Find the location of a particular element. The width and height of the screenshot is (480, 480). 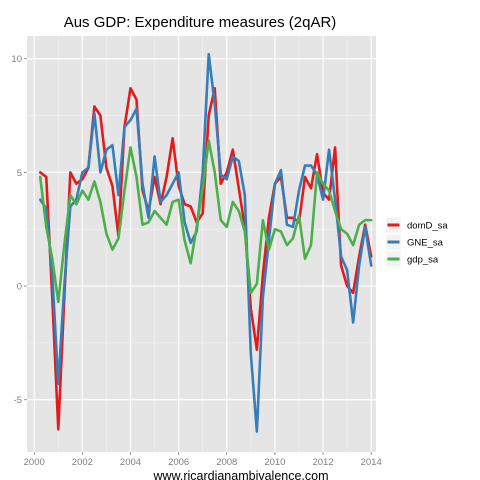

legend: domD_sa GNE_sa gdp_sa is located at coordinates (416, 242).